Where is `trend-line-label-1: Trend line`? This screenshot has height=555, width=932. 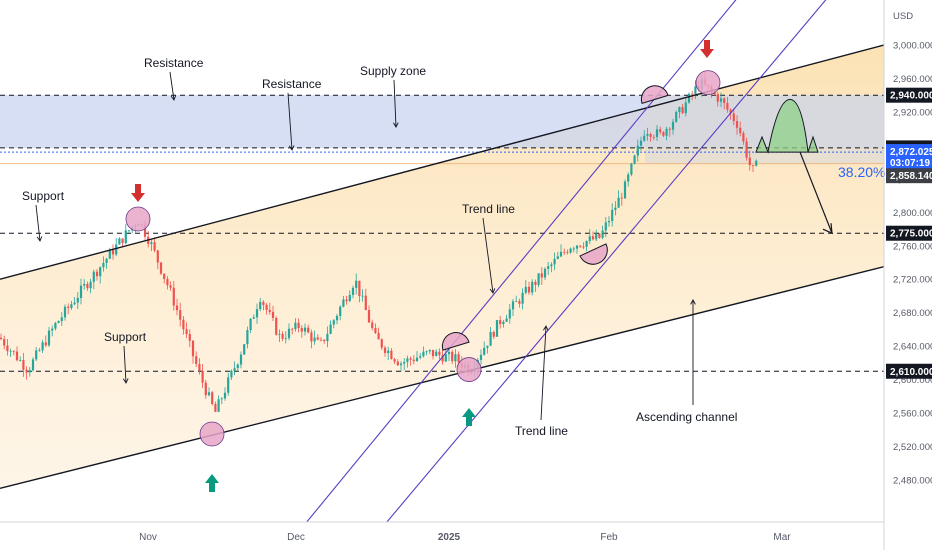 trend-line-label-1: Trend line is located at coordinates (488, 209).